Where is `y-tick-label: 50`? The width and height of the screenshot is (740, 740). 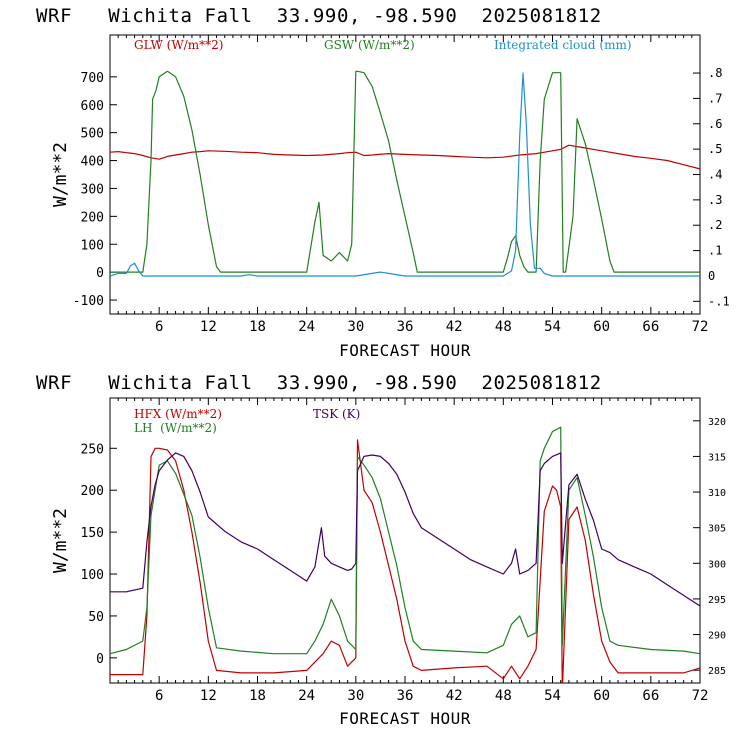
y-tick-label: 50 is located at coordinates (96, 617).